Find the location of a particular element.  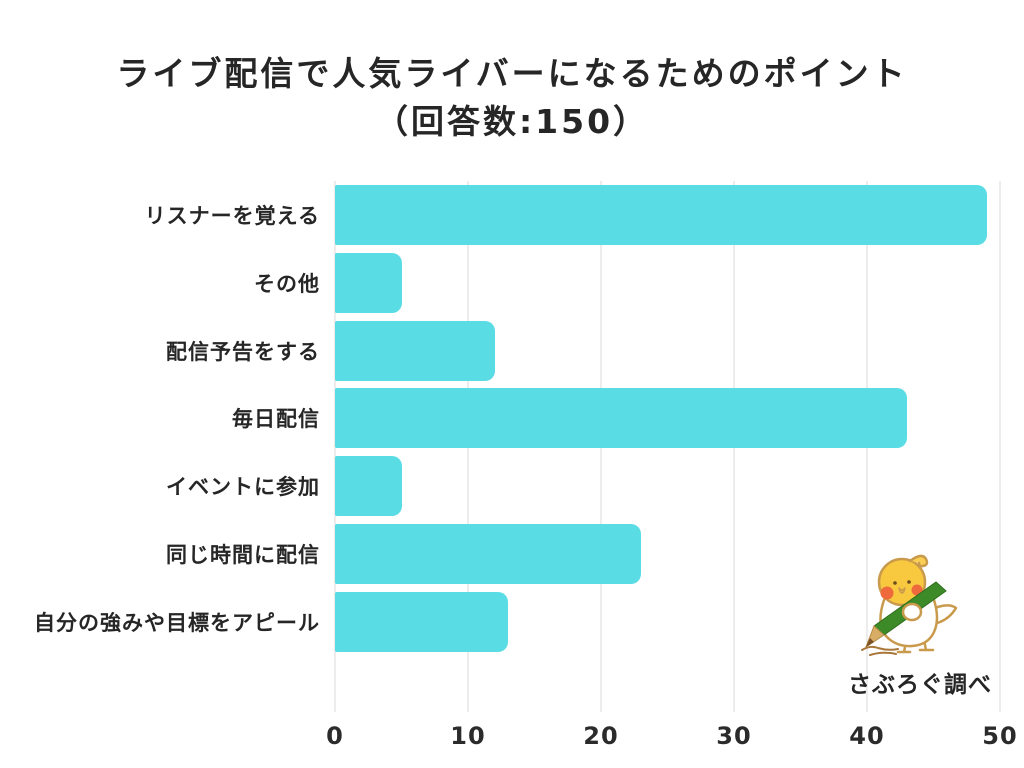

x-axis: 0 10 20 30 40 50 is located at coordinates (671, 740).